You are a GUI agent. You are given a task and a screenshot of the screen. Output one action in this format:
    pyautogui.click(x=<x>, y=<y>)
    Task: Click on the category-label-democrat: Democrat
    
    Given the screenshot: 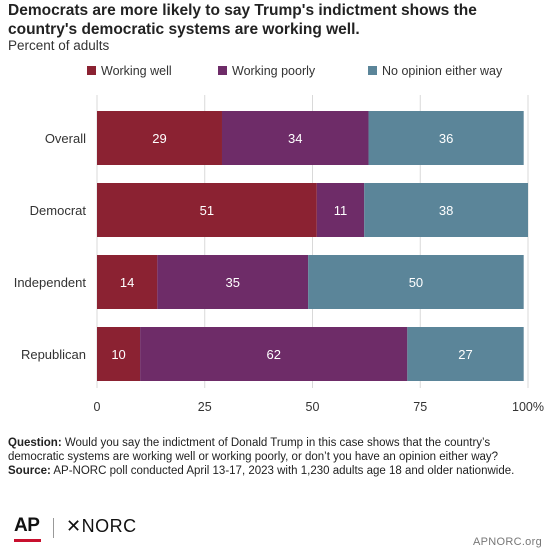 What is the action you would take?
    pyautogui.click(x=58, y=210)
    